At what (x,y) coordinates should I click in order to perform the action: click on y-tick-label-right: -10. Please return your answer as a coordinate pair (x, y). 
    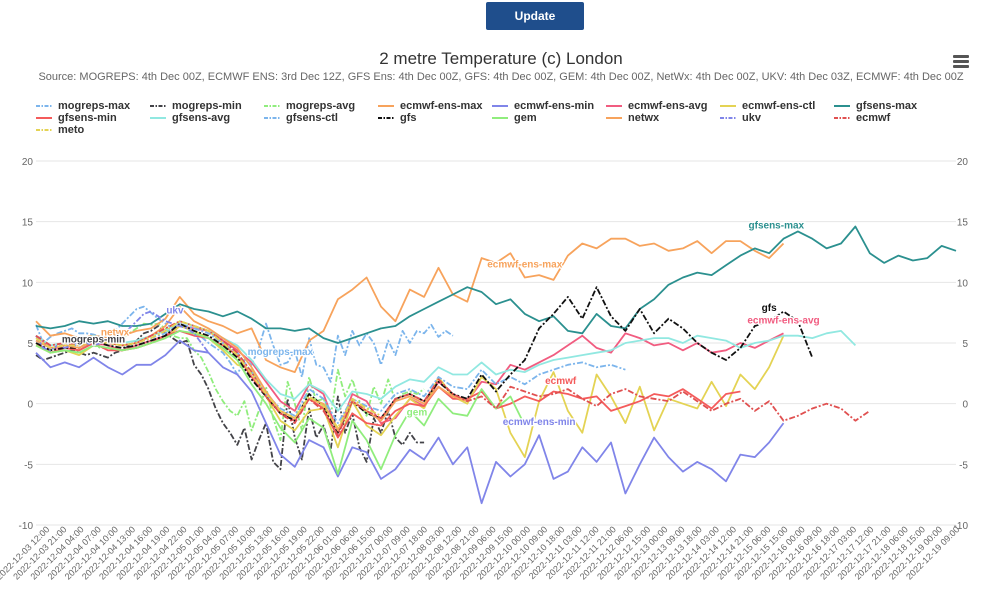
    Looking at the image, I should click on (961, 526).